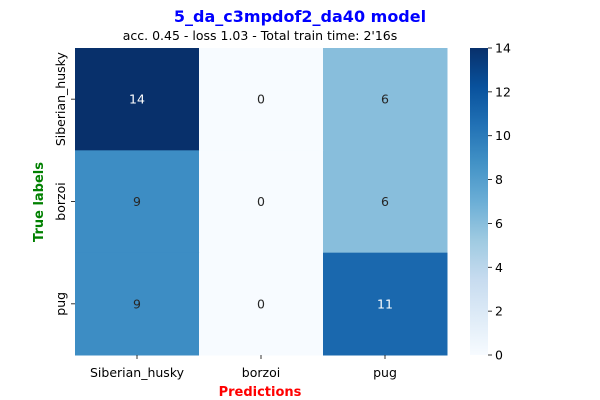 The height and width of the screenshot is (400, 600). I want to click on colorbar-tick-label: 6, so click(499, 223).